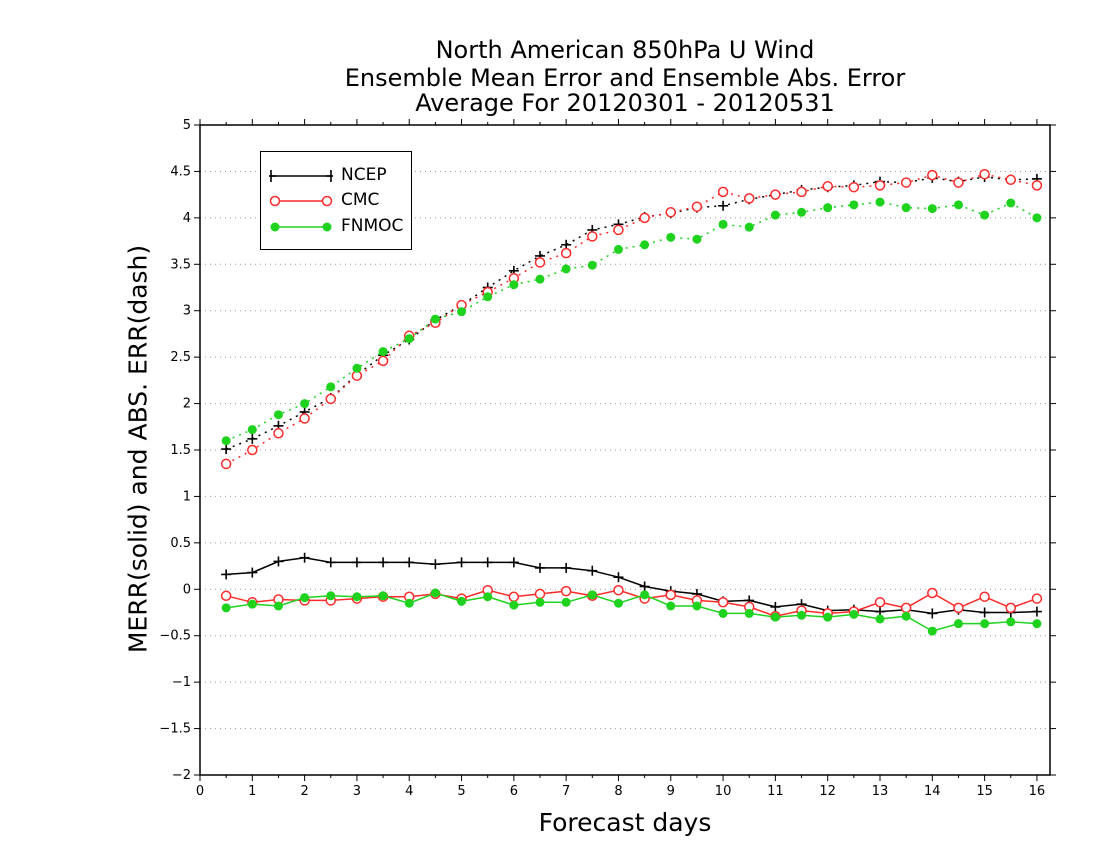  What do you see at coordinates (1037, 791) in the screenshot?
I see `x-tick-label-16: 16` at bounding box center [1037, 791].